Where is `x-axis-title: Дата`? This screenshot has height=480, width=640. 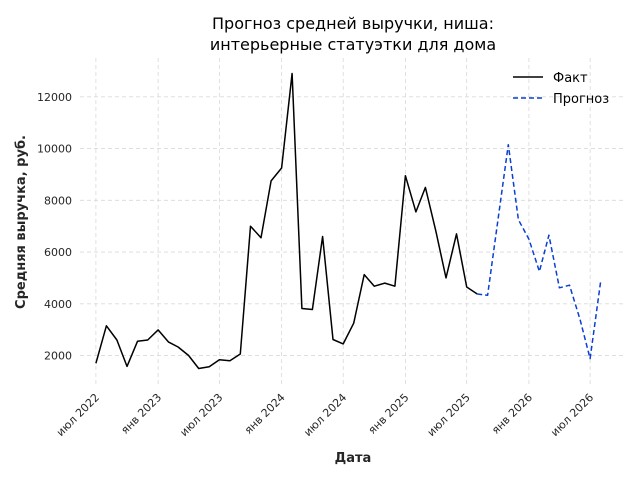 x-axis-title: Дата is located at coordinates (353, 458).